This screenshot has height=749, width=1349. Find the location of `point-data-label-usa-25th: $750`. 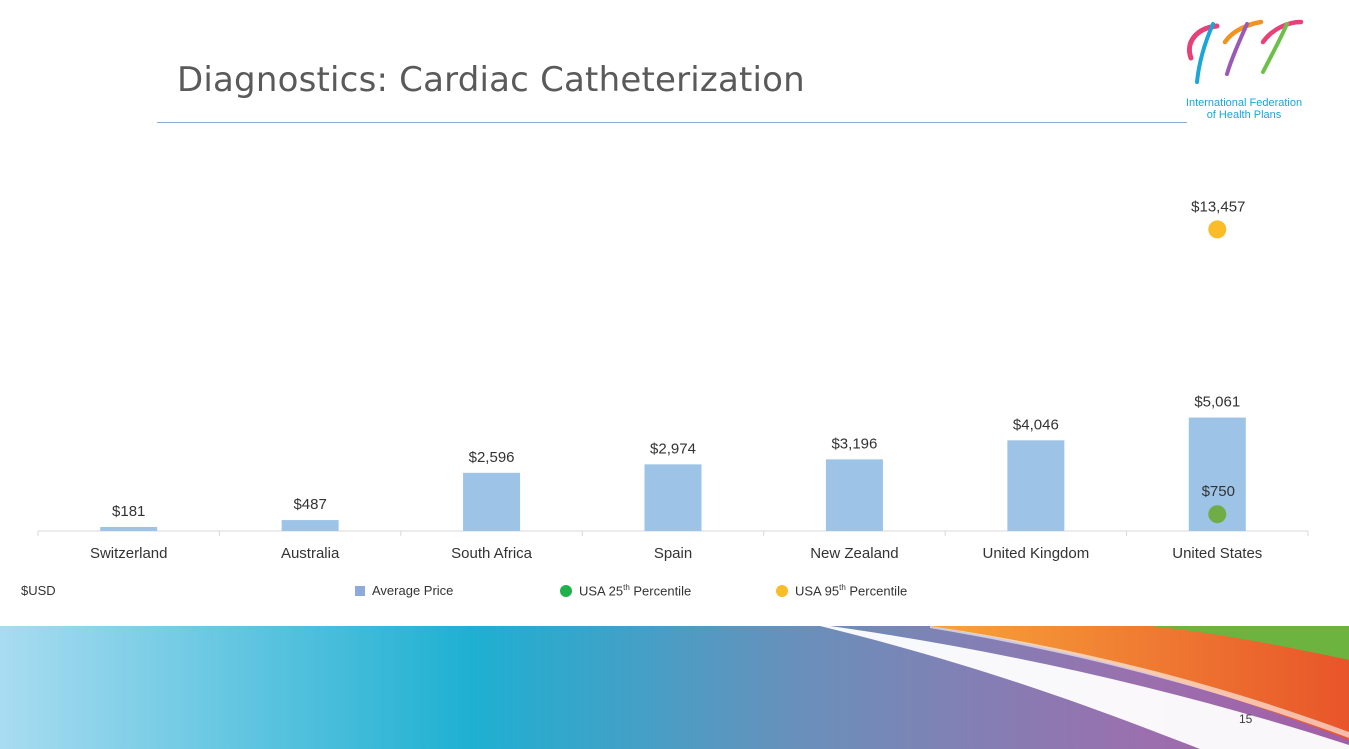

point-data-label-usa-25th: $750 is located at coordinates (1218, 491).